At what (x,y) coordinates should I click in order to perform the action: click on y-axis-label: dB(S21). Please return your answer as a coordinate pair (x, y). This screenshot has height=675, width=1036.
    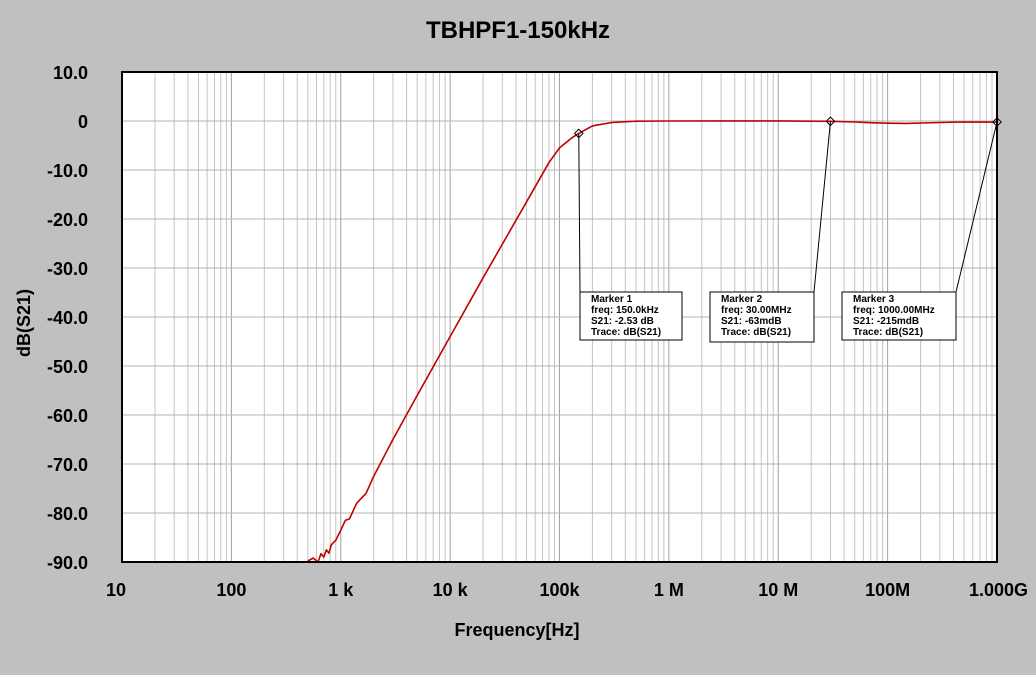
    Looking at the image, I should click on (24, 323).